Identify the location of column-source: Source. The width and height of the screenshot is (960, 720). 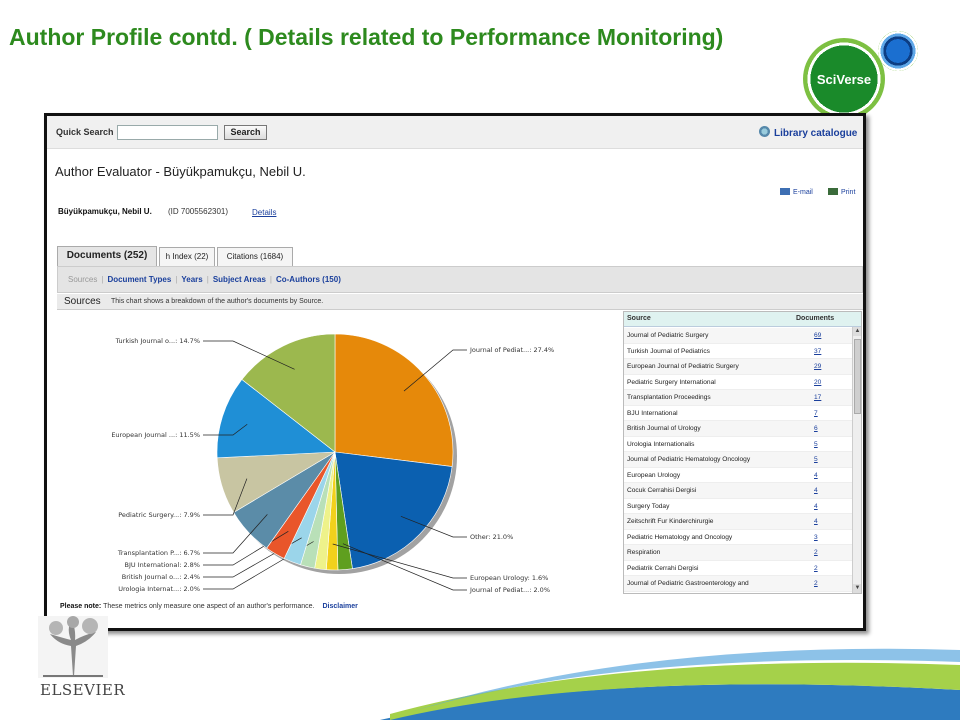
(639, 318).